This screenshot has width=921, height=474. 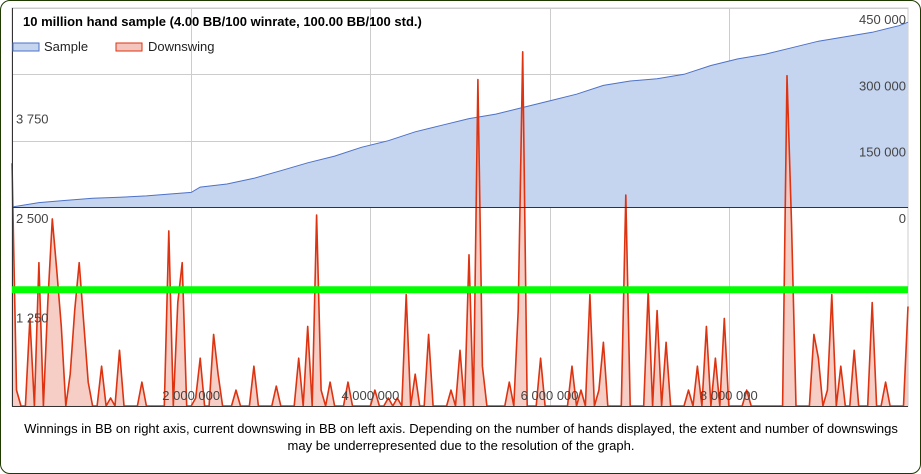 I want to click on right-tick-label: 0, so click(x=902, y=218).